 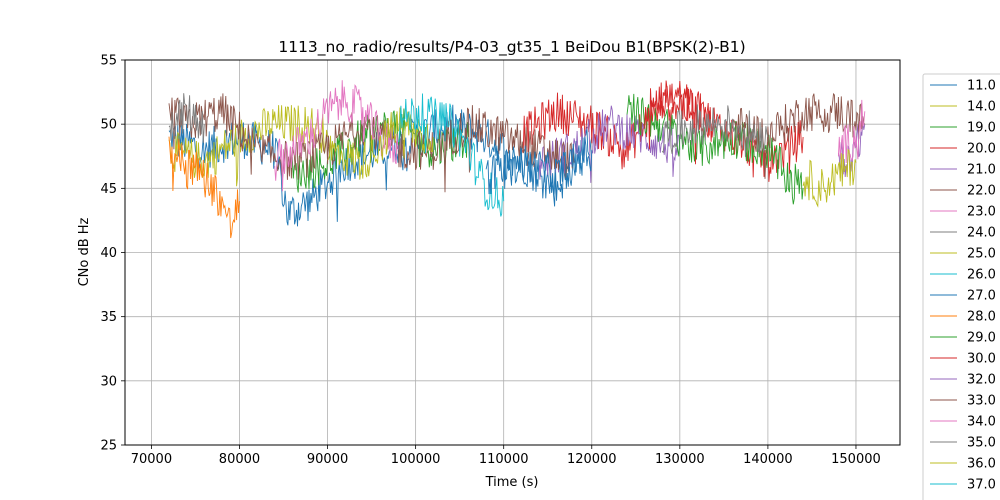 What do you see at coordinates (592, 459) in the screenshot?
I see `x-tick-label: 120000` at bounding box center [592, 459].